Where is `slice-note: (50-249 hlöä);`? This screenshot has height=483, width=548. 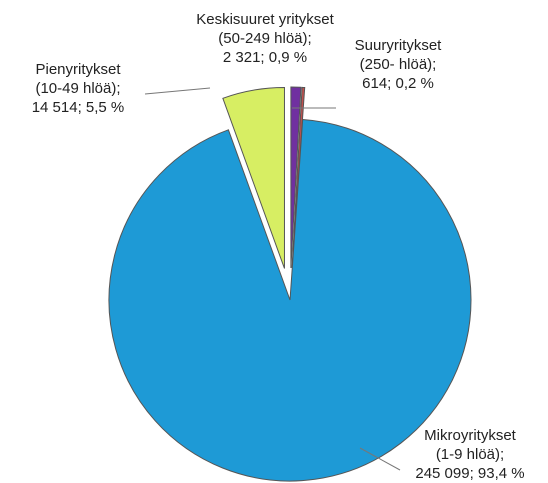 slice-note: (50-249 hlöä); is located at coordinates (264, 38).